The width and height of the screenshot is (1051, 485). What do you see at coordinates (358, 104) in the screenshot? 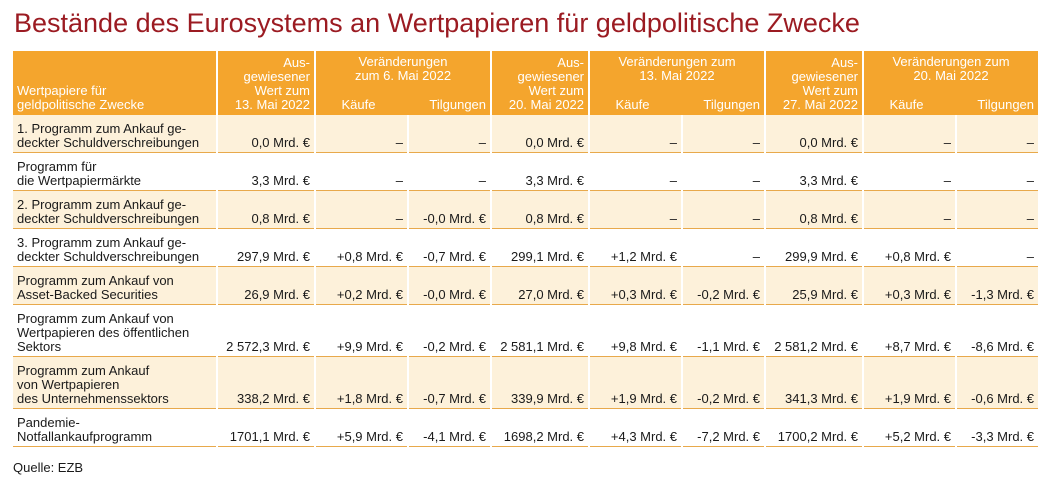
I see `header-purchases-1: Käufe` at bounding box center [358, 104].